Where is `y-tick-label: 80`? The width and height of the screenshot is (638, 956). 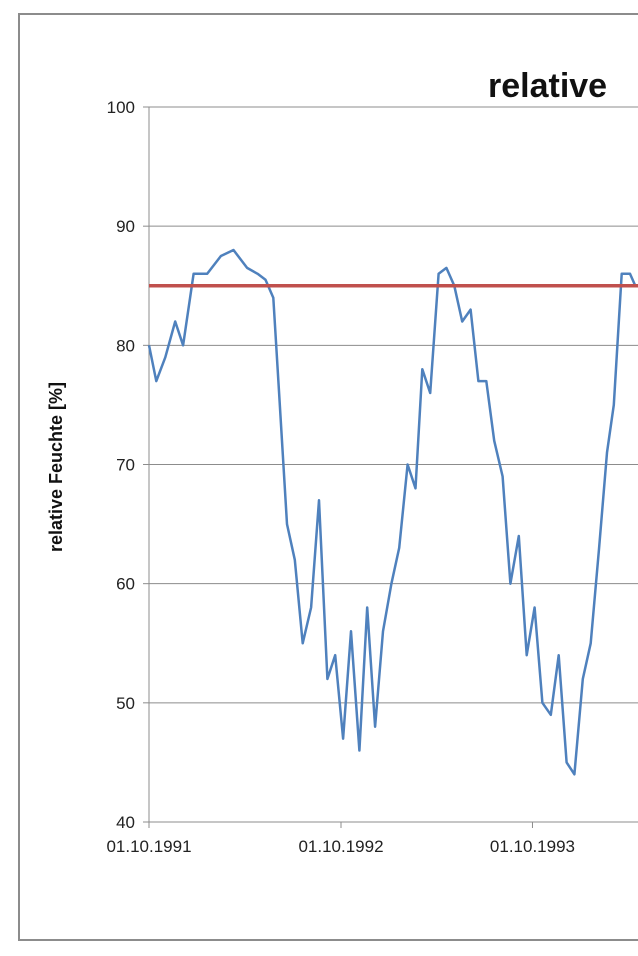
y-tick-label: 80 is located at coordinates (125, 345).